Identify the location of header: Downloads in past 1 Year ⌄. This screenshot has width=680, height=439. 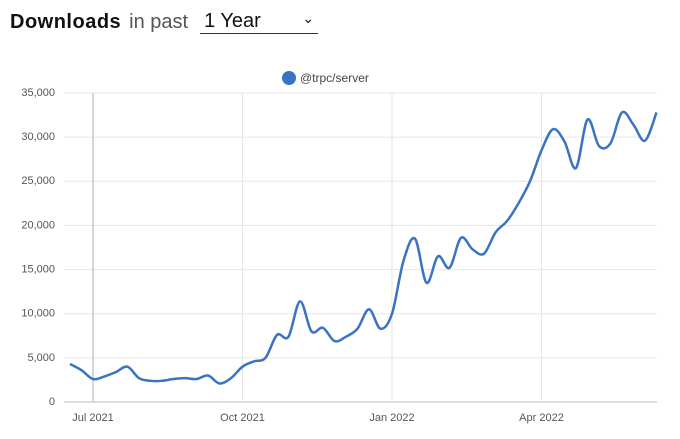
(164, 22).